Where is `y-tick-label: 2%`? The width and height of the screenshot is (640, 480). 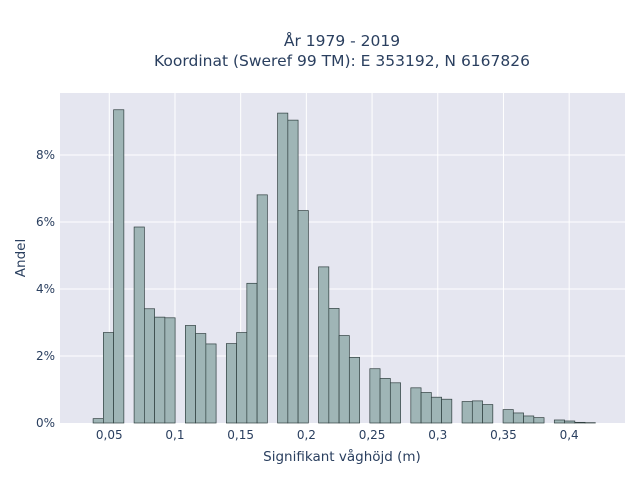
y-tick-label: 2% is located at coordinates (45, 356).